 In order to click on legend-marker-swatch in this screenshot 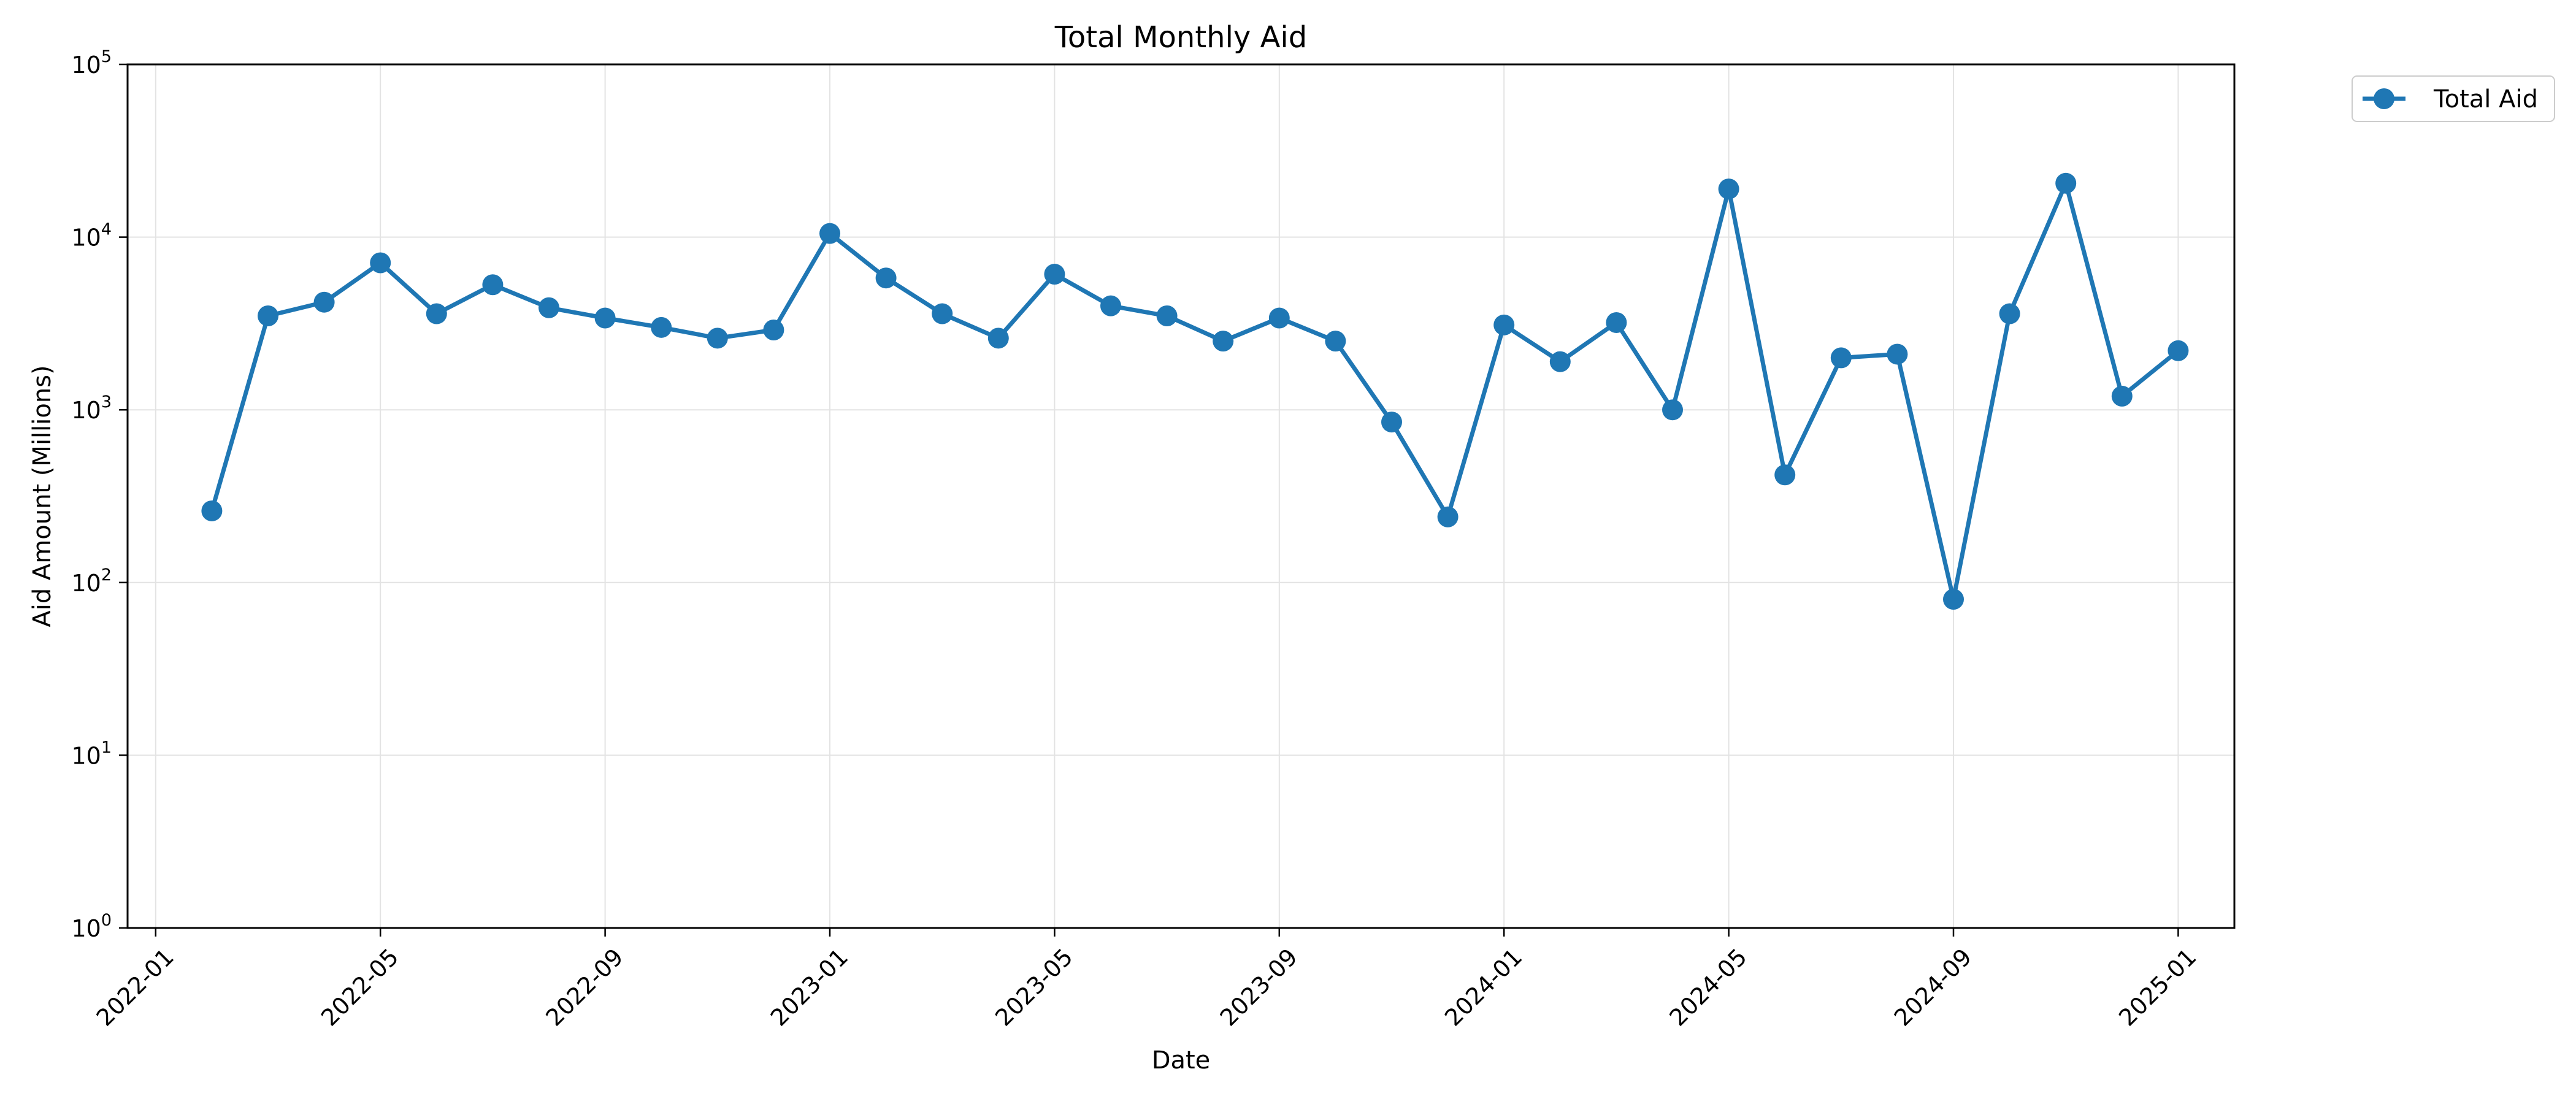, I will do `click(2384, 98)`.